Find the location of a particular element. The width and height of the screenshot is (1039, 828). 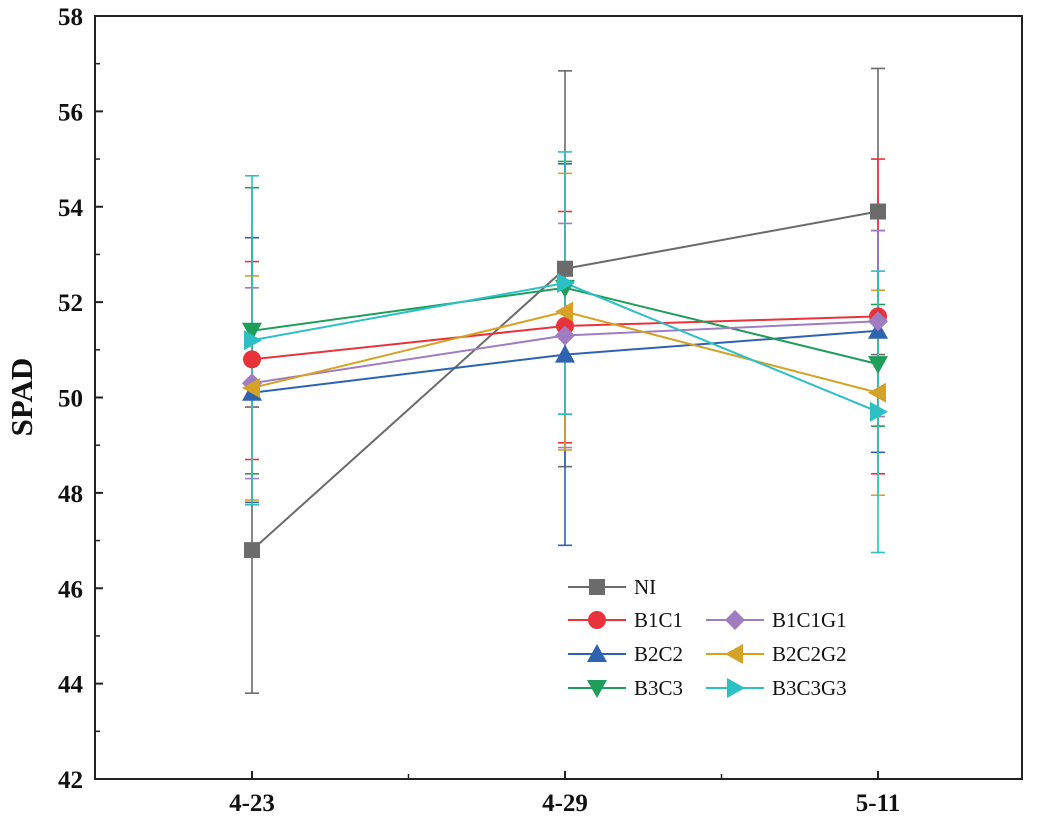

y-axis-title: SPAD is located at coordinates (21, 397).